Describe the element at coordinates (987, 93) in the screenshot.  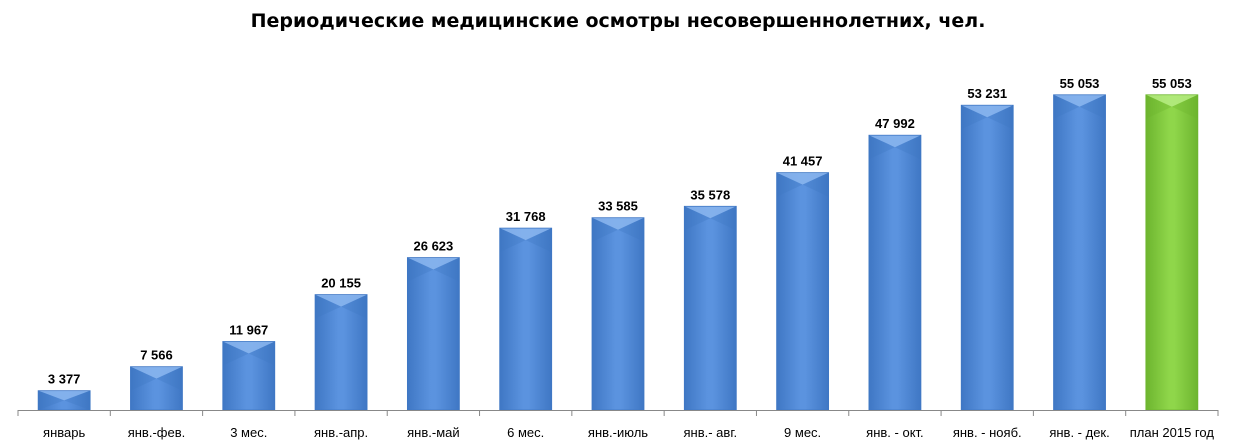
I see `value-label-11: 53 231` at that location.